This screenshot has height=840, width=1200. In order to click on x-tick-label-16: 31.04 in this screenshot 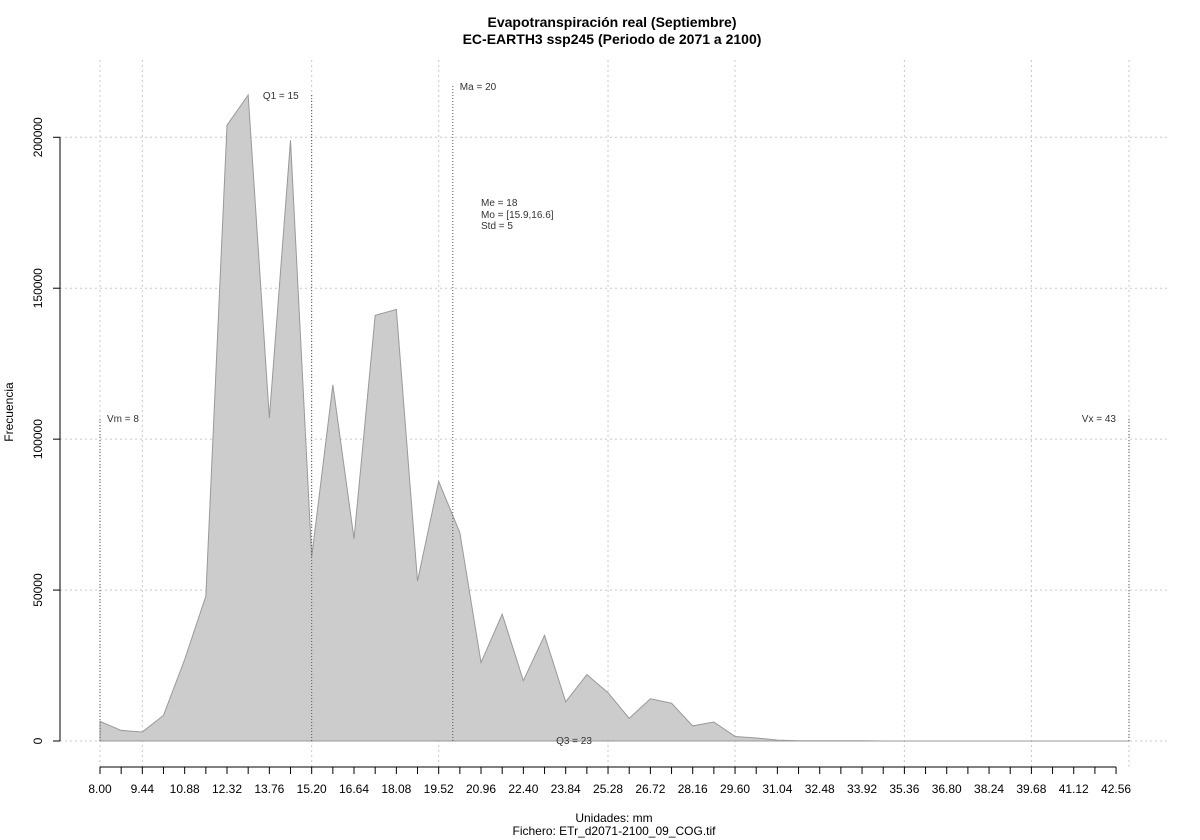, I will do `click(777, 789)`.